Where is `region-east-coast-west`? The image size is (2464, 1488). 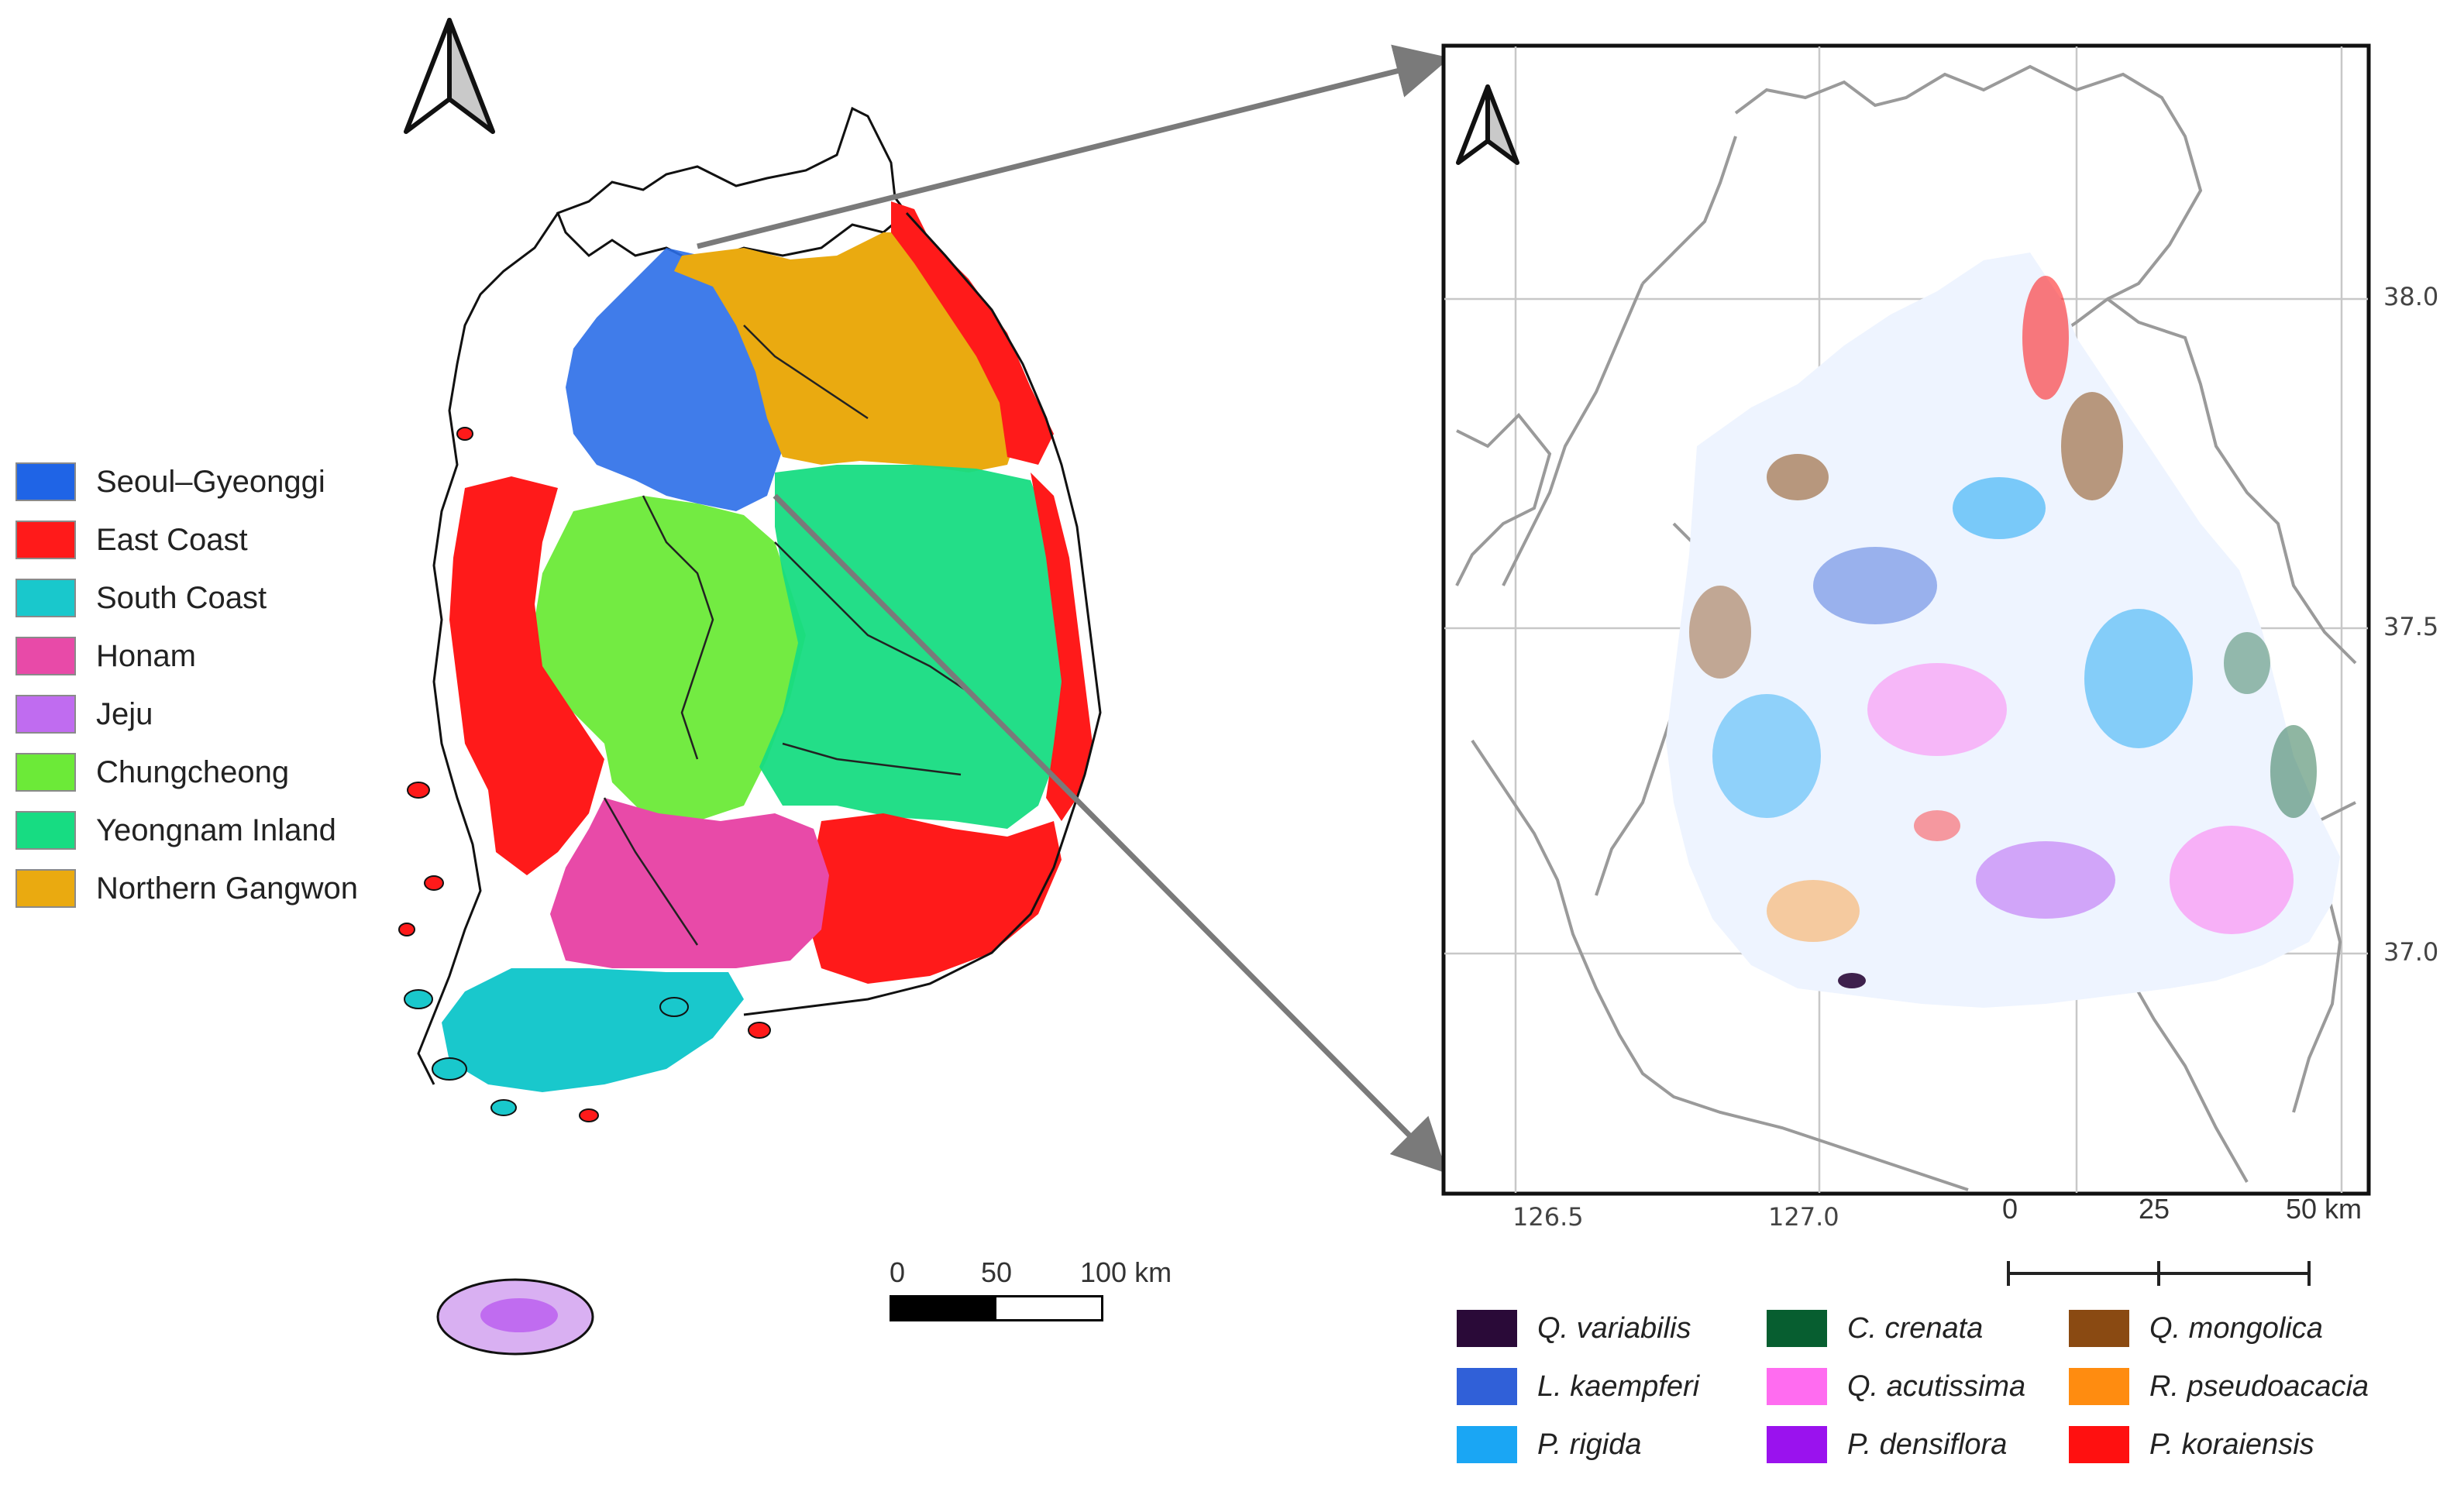 region-east-coast-west is located at coordinates (526, 675).